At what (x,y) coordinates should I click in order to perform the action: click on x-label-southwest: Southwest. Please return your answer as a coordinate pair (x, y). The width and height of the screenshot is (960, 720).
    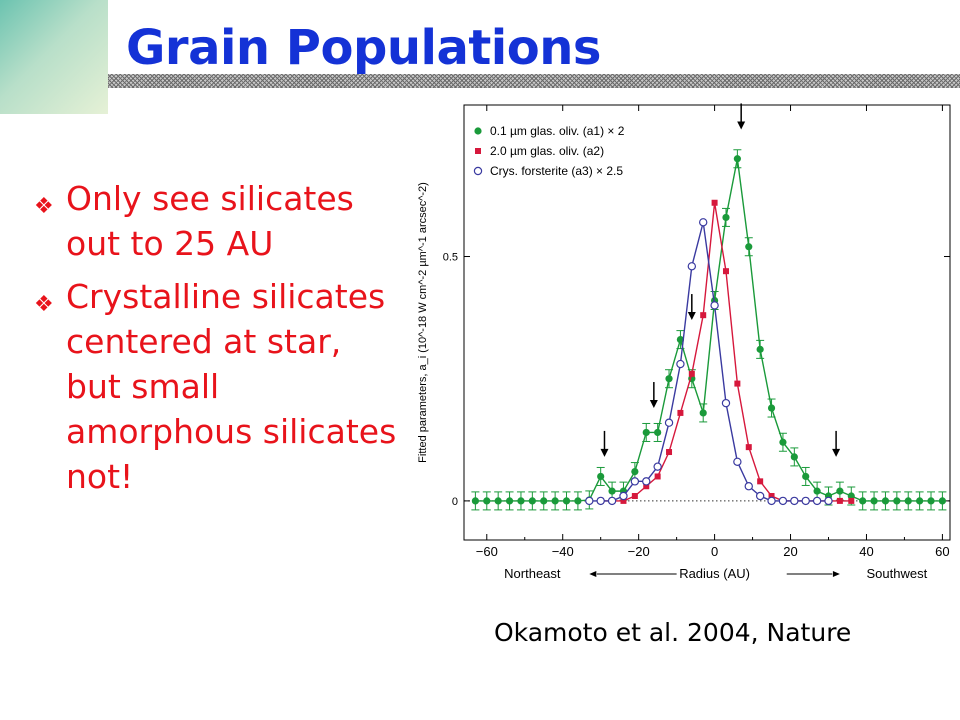
    Looking at the image, I should click on (896, 573).